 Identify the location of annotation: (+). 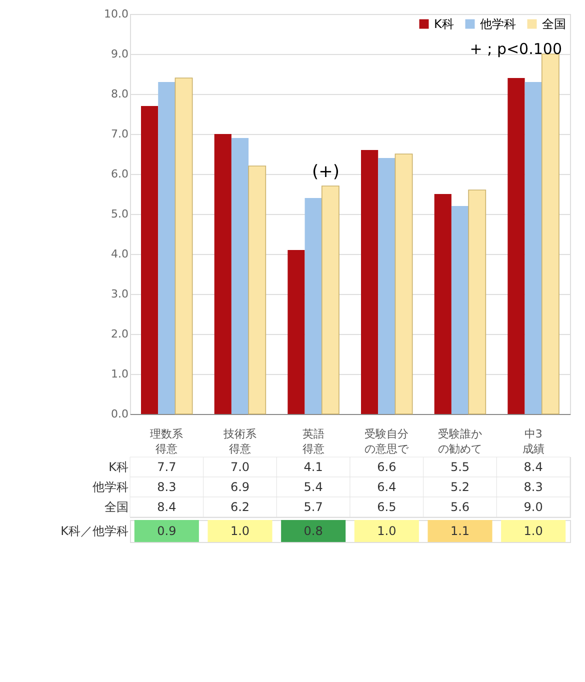
(326, 172).